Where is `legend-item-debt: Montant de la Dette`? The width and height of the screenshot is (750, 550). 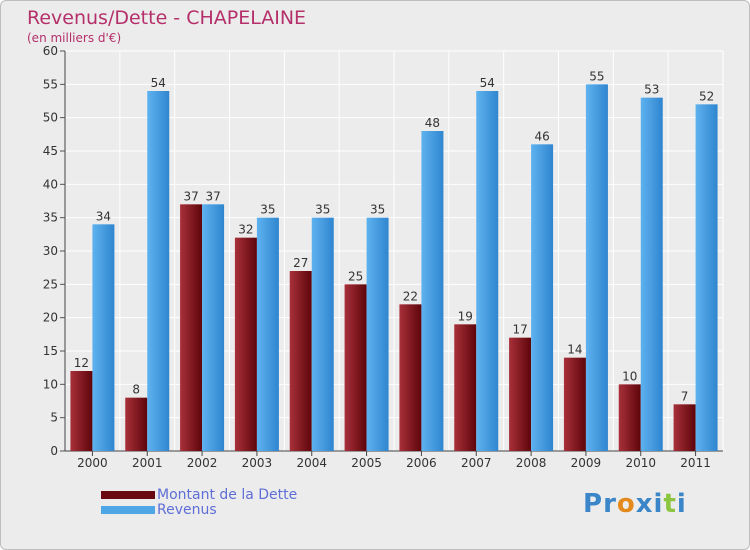 legend-item-debt: Montant de la Dette is located at coordinates (199, 494).